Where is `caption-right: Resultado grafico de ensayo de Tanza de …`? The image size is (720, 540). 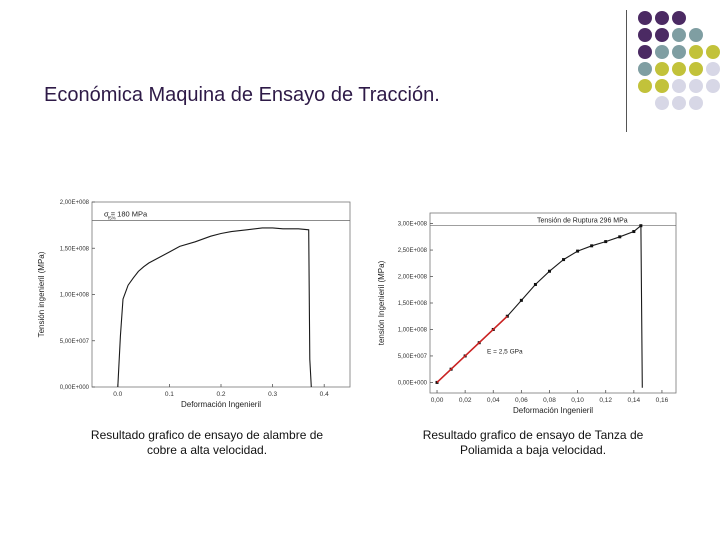 caption-right: Resultado grafico de ensayo de Tanza de … is located at coordinates (533, 442).